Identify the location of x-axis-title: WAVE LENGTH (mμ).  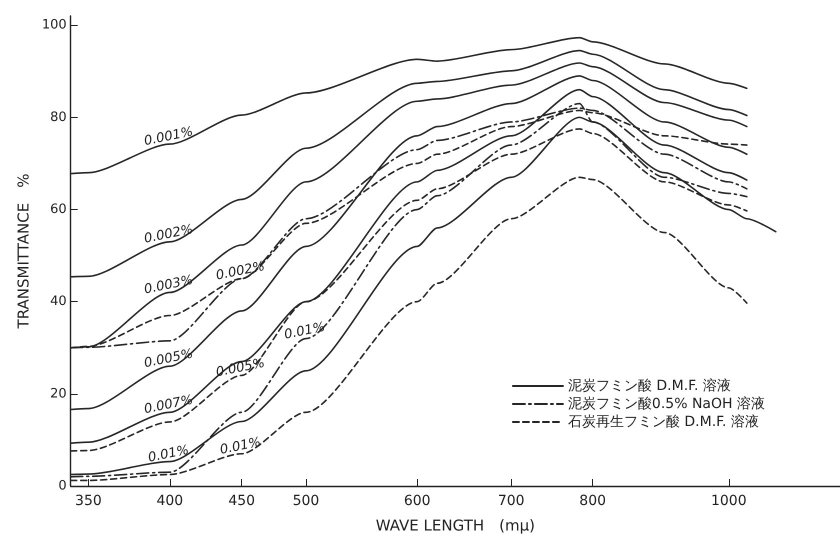
(455, 525).